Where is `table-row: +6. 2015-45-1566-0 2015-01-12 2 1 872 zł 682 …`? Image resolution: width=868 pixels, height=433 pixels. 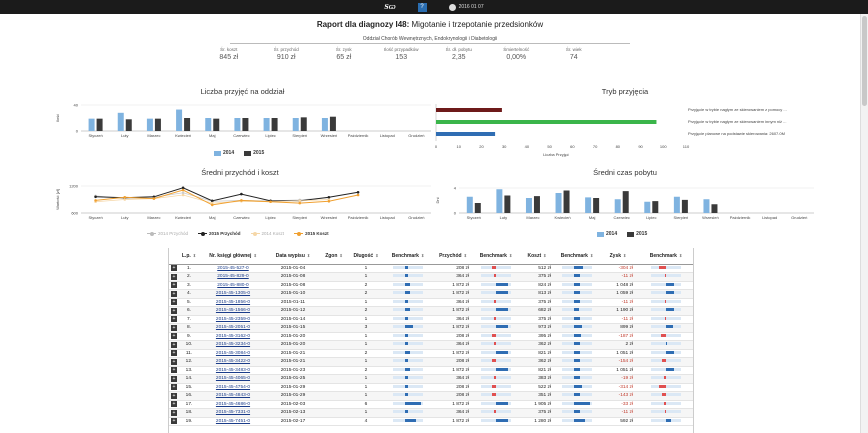 table-row: +6. 2015-45-1566-0 2015-01-12 2 1 872 zł 682 … is located at coordinates (431, 311).